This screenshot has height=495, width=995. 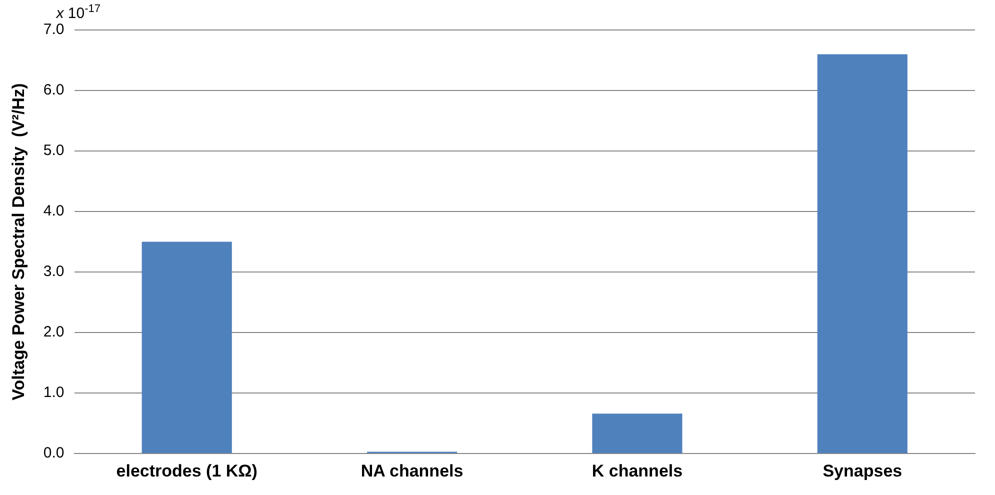 I want to click on y-tick-label: 1.0, so click(x=53, y=393).